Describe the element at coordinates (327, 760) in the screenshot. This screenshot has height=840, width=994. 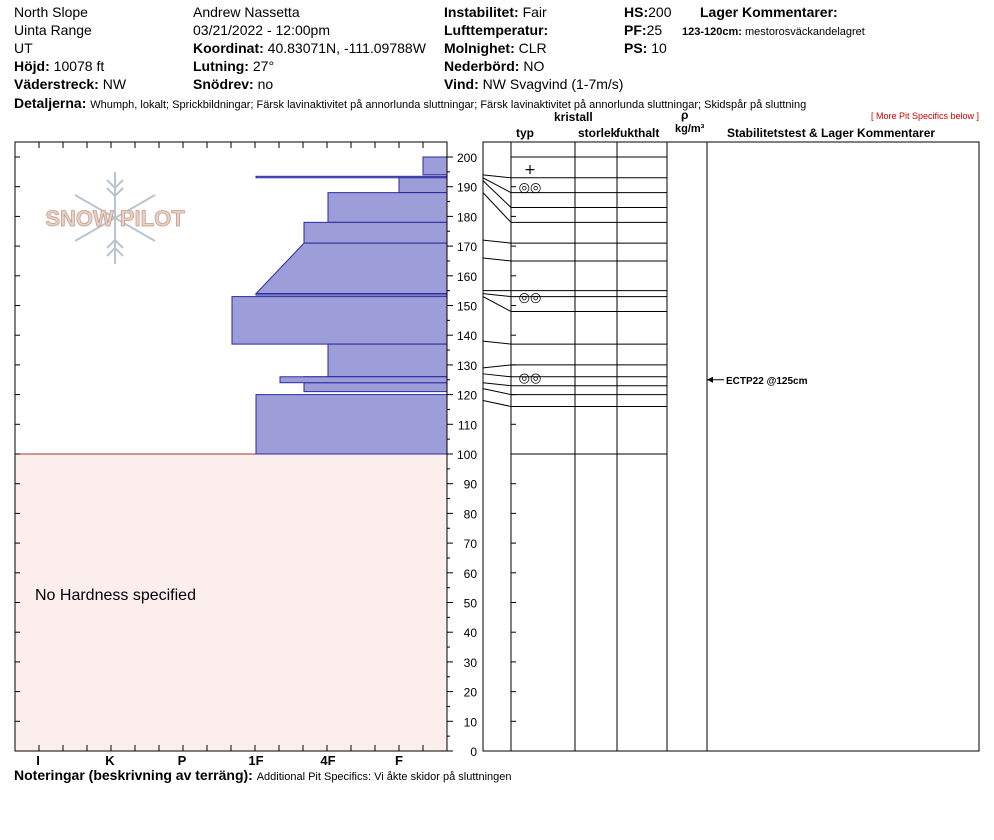
I see `hardness-tick-label: 4F` at that location.